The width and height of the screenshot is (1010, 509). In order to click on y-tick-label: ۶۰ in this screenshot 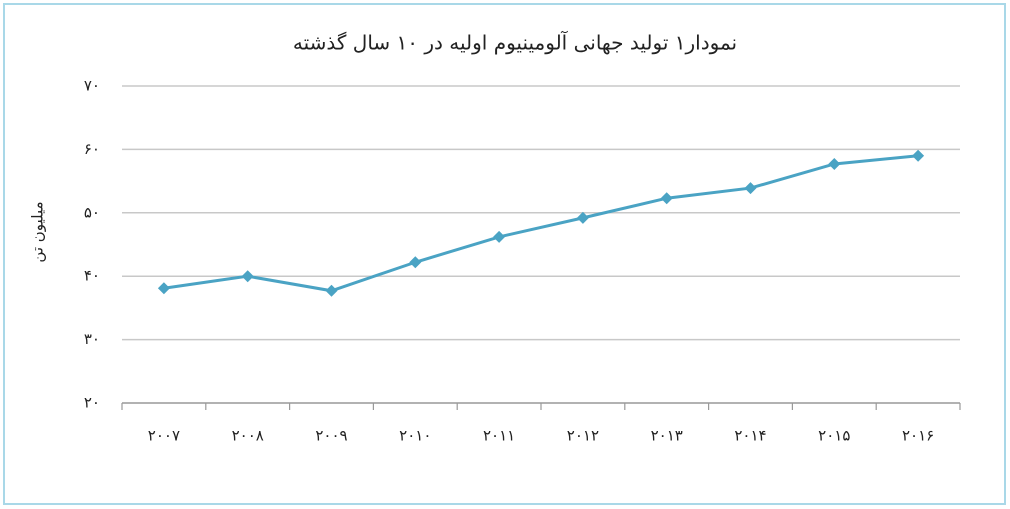, I will do `click(92, 149)`.